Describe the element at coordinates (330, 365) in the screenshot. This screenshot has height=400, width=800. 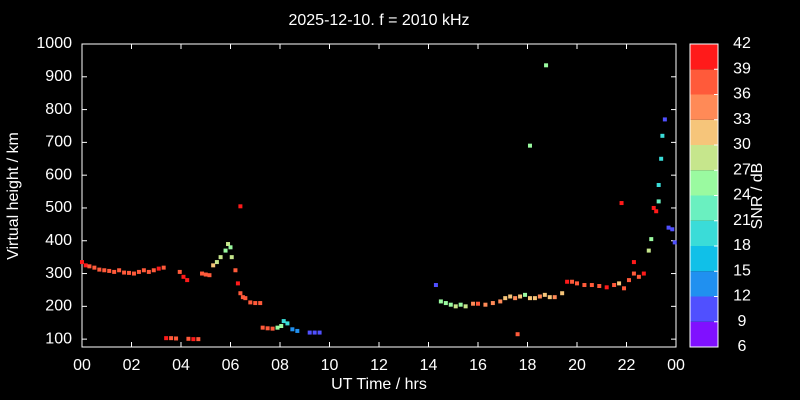
I see `x-tick-label: 10` at that location.